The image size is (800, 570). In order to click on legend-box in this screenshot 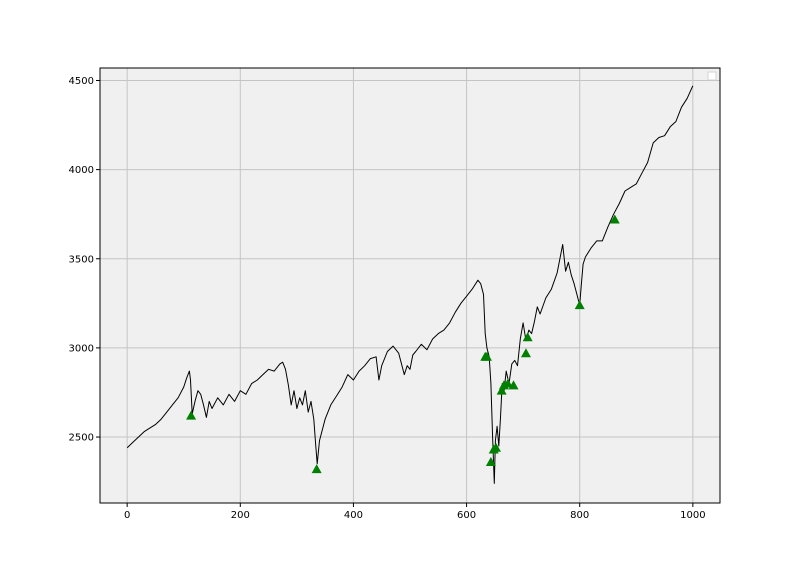, I will do `click(712, 76)`.